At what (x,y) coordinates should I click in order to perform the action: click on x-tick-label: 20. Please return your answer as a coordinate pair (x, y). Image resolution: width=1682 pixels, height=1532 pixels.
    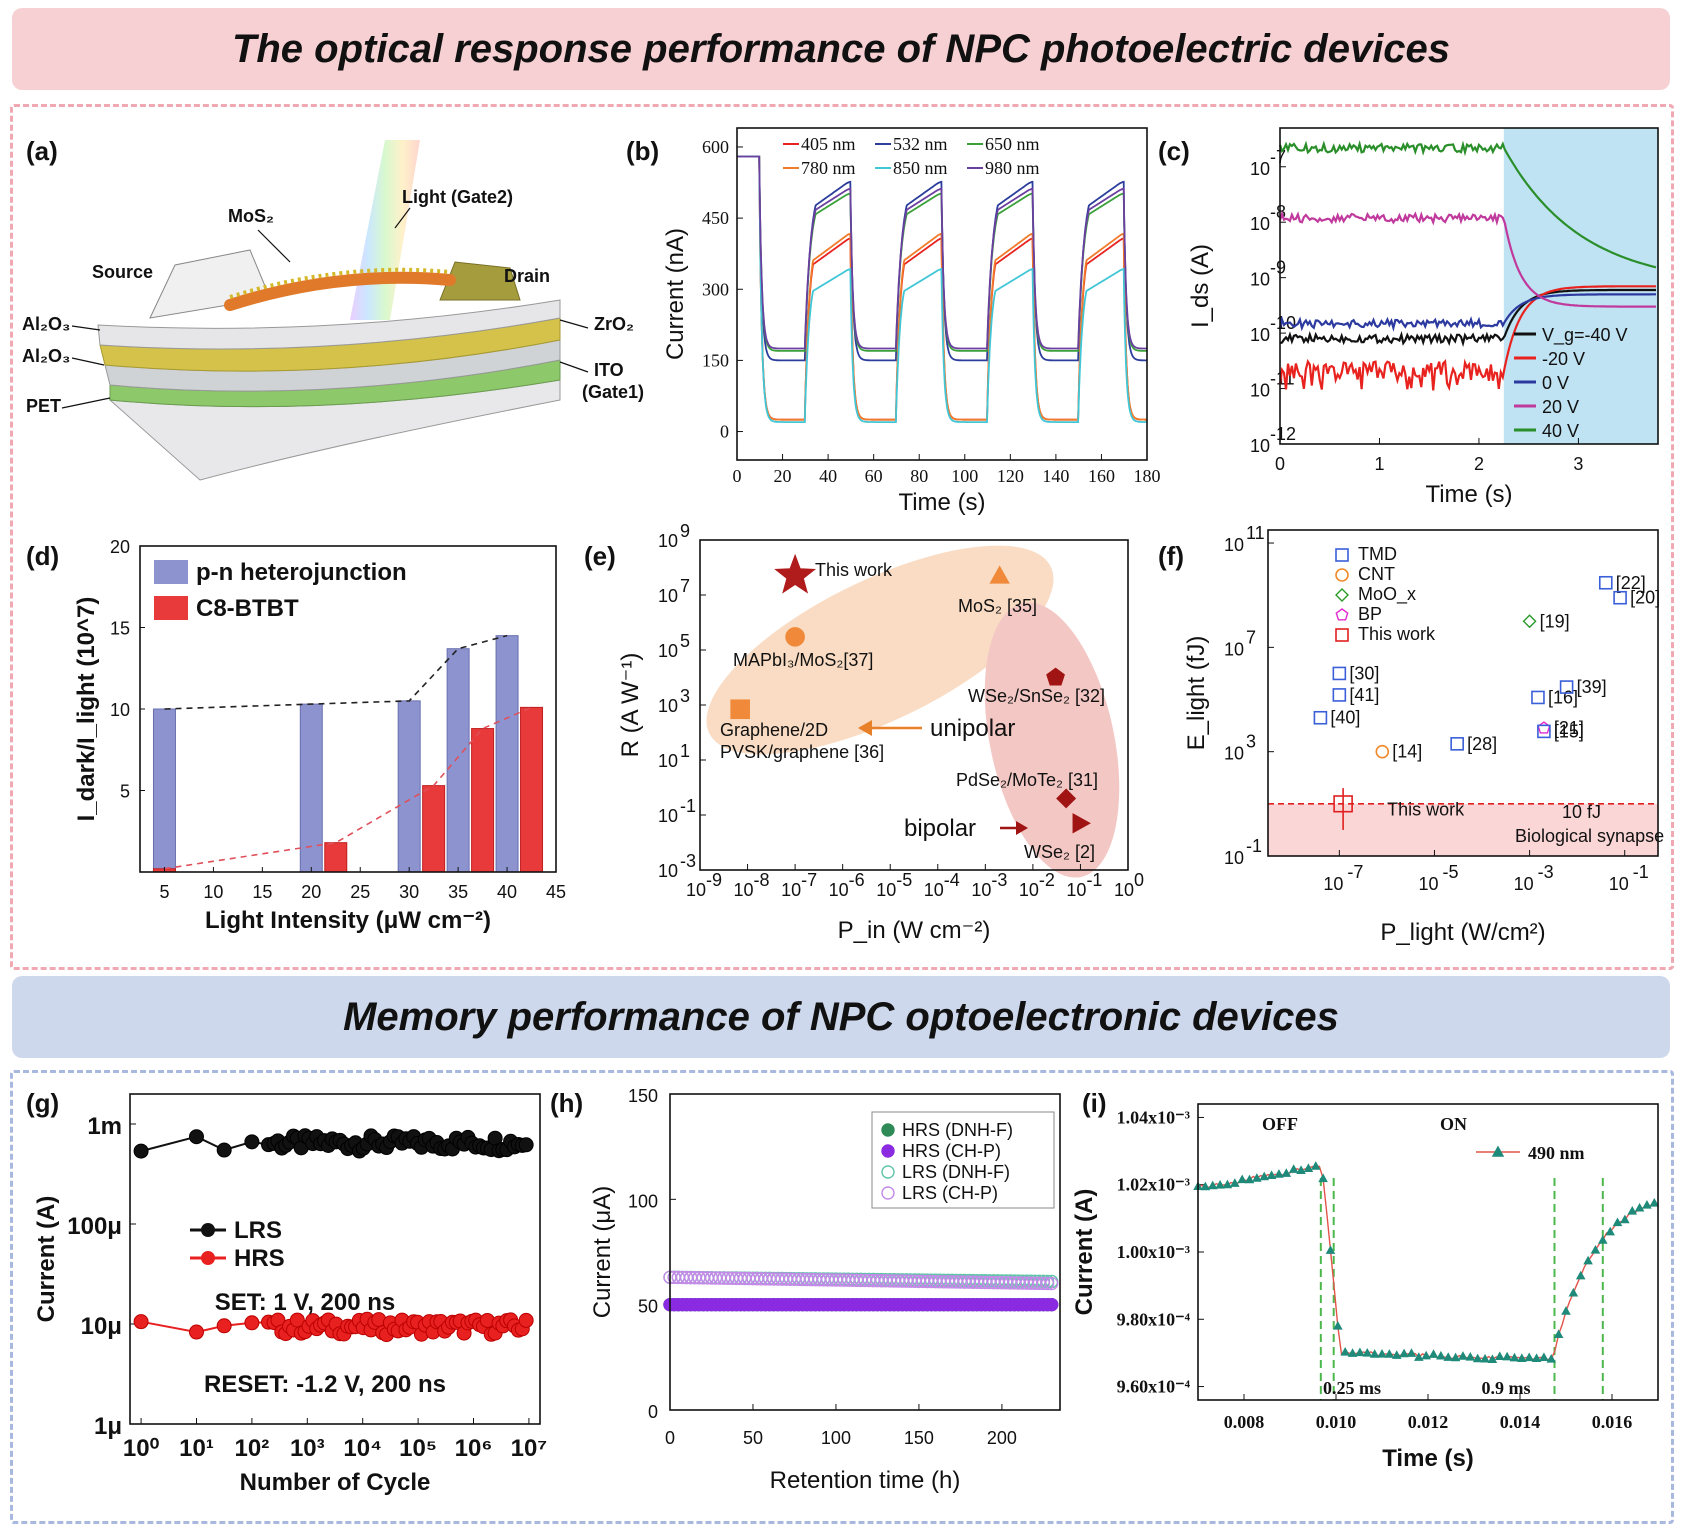
    Looking at the image, I should click on (311, 892).